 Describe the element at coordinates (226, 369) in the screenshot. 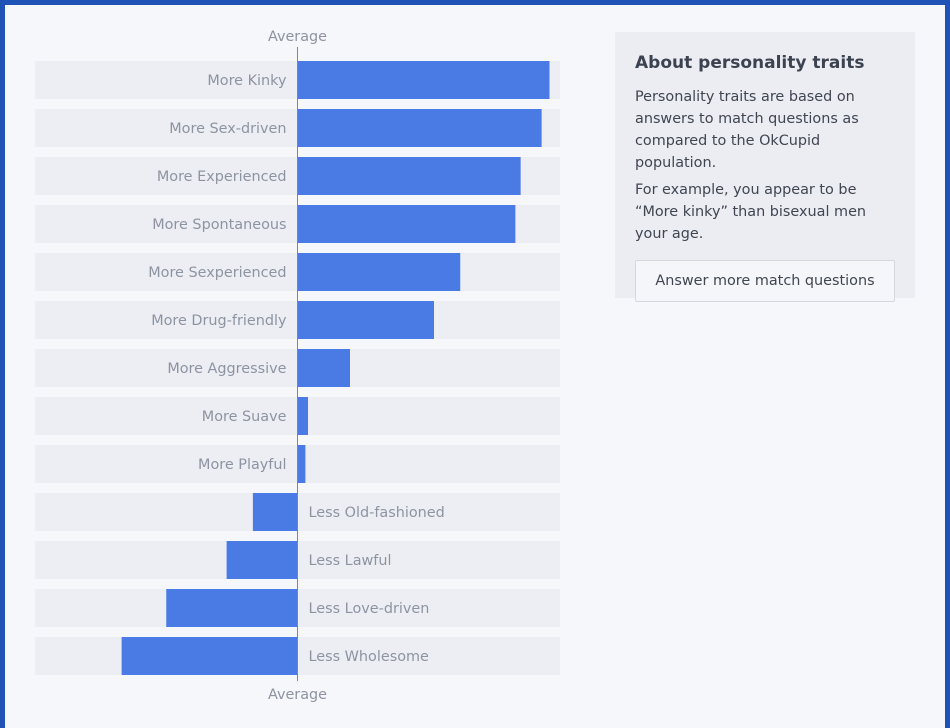

I see `trait-label-more-aggressive: More Aggressive` at that location.